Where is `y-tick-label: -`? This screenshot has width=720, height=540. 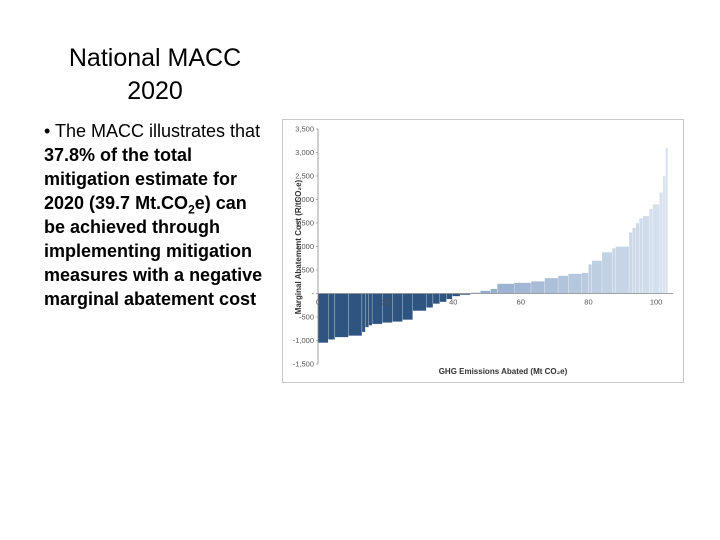
y-tick-label: - is located at coordinates (313, 293).